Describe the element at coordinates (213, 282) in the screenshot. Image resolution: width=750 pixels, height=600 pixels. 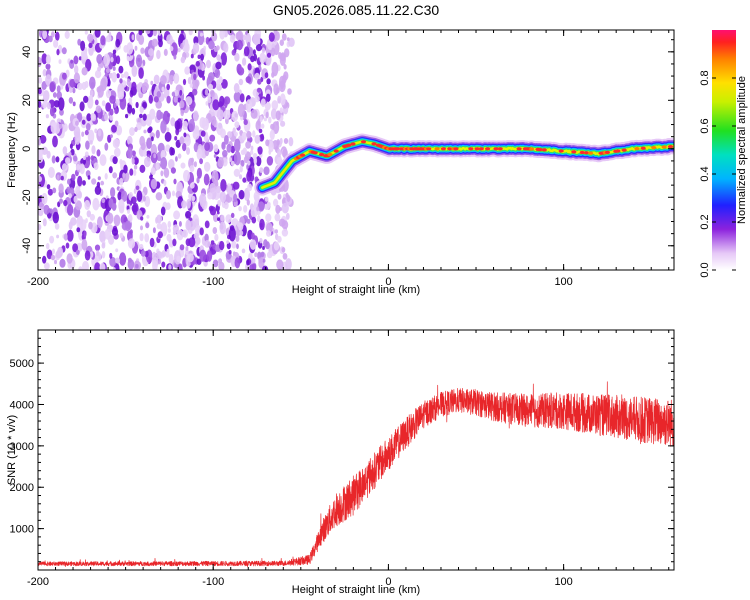
I see `spectrogram-x-tick-label: -100` at that location.